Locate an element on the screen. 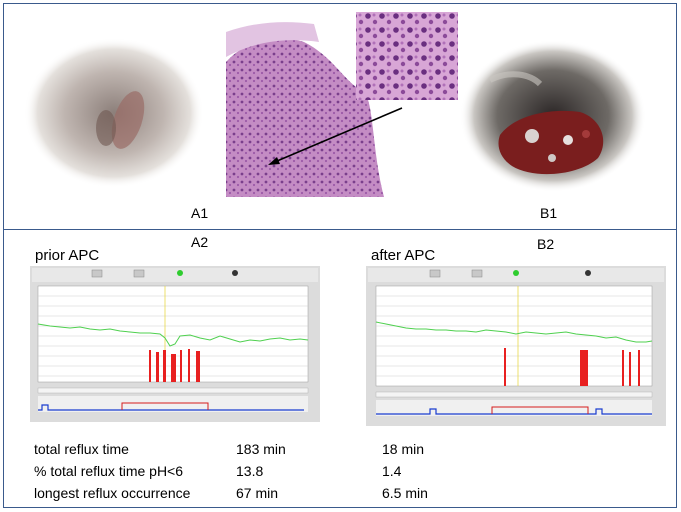  endoscopy-image-a1 is located at coordinates (114, 113).